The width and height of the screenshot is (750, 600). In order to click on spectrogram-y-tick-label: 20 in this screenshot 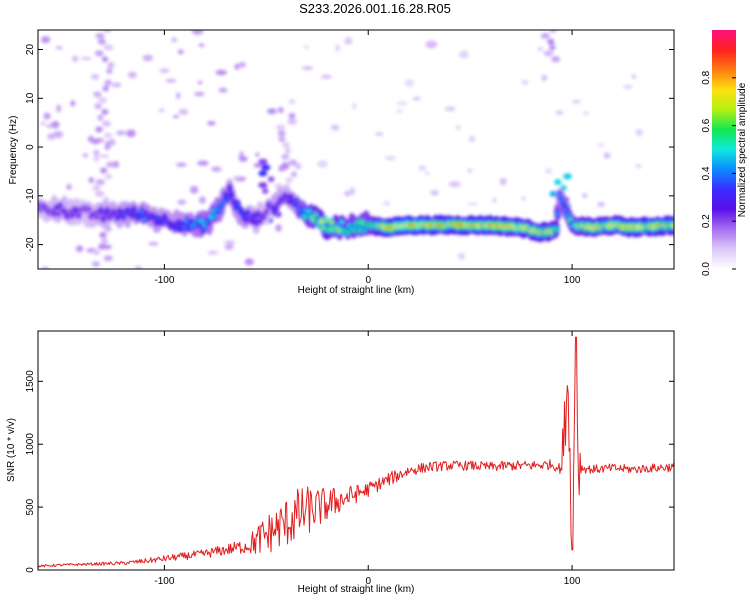, I will do `click(30, 50)`.